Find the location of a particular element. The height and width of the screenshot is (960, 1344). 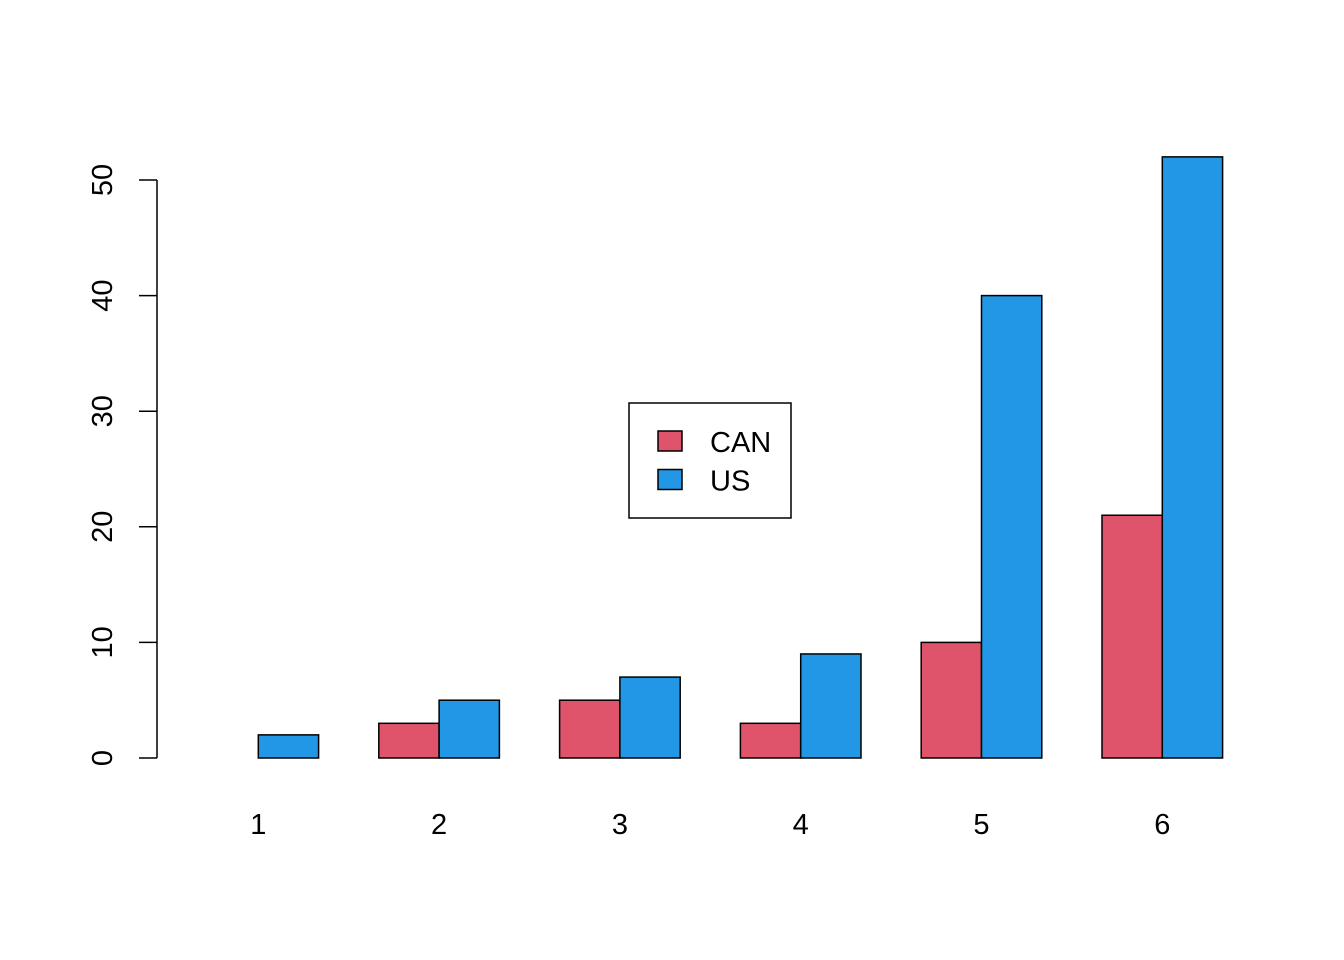

y-tick-label: 0 is located at coordinates (103, 758).